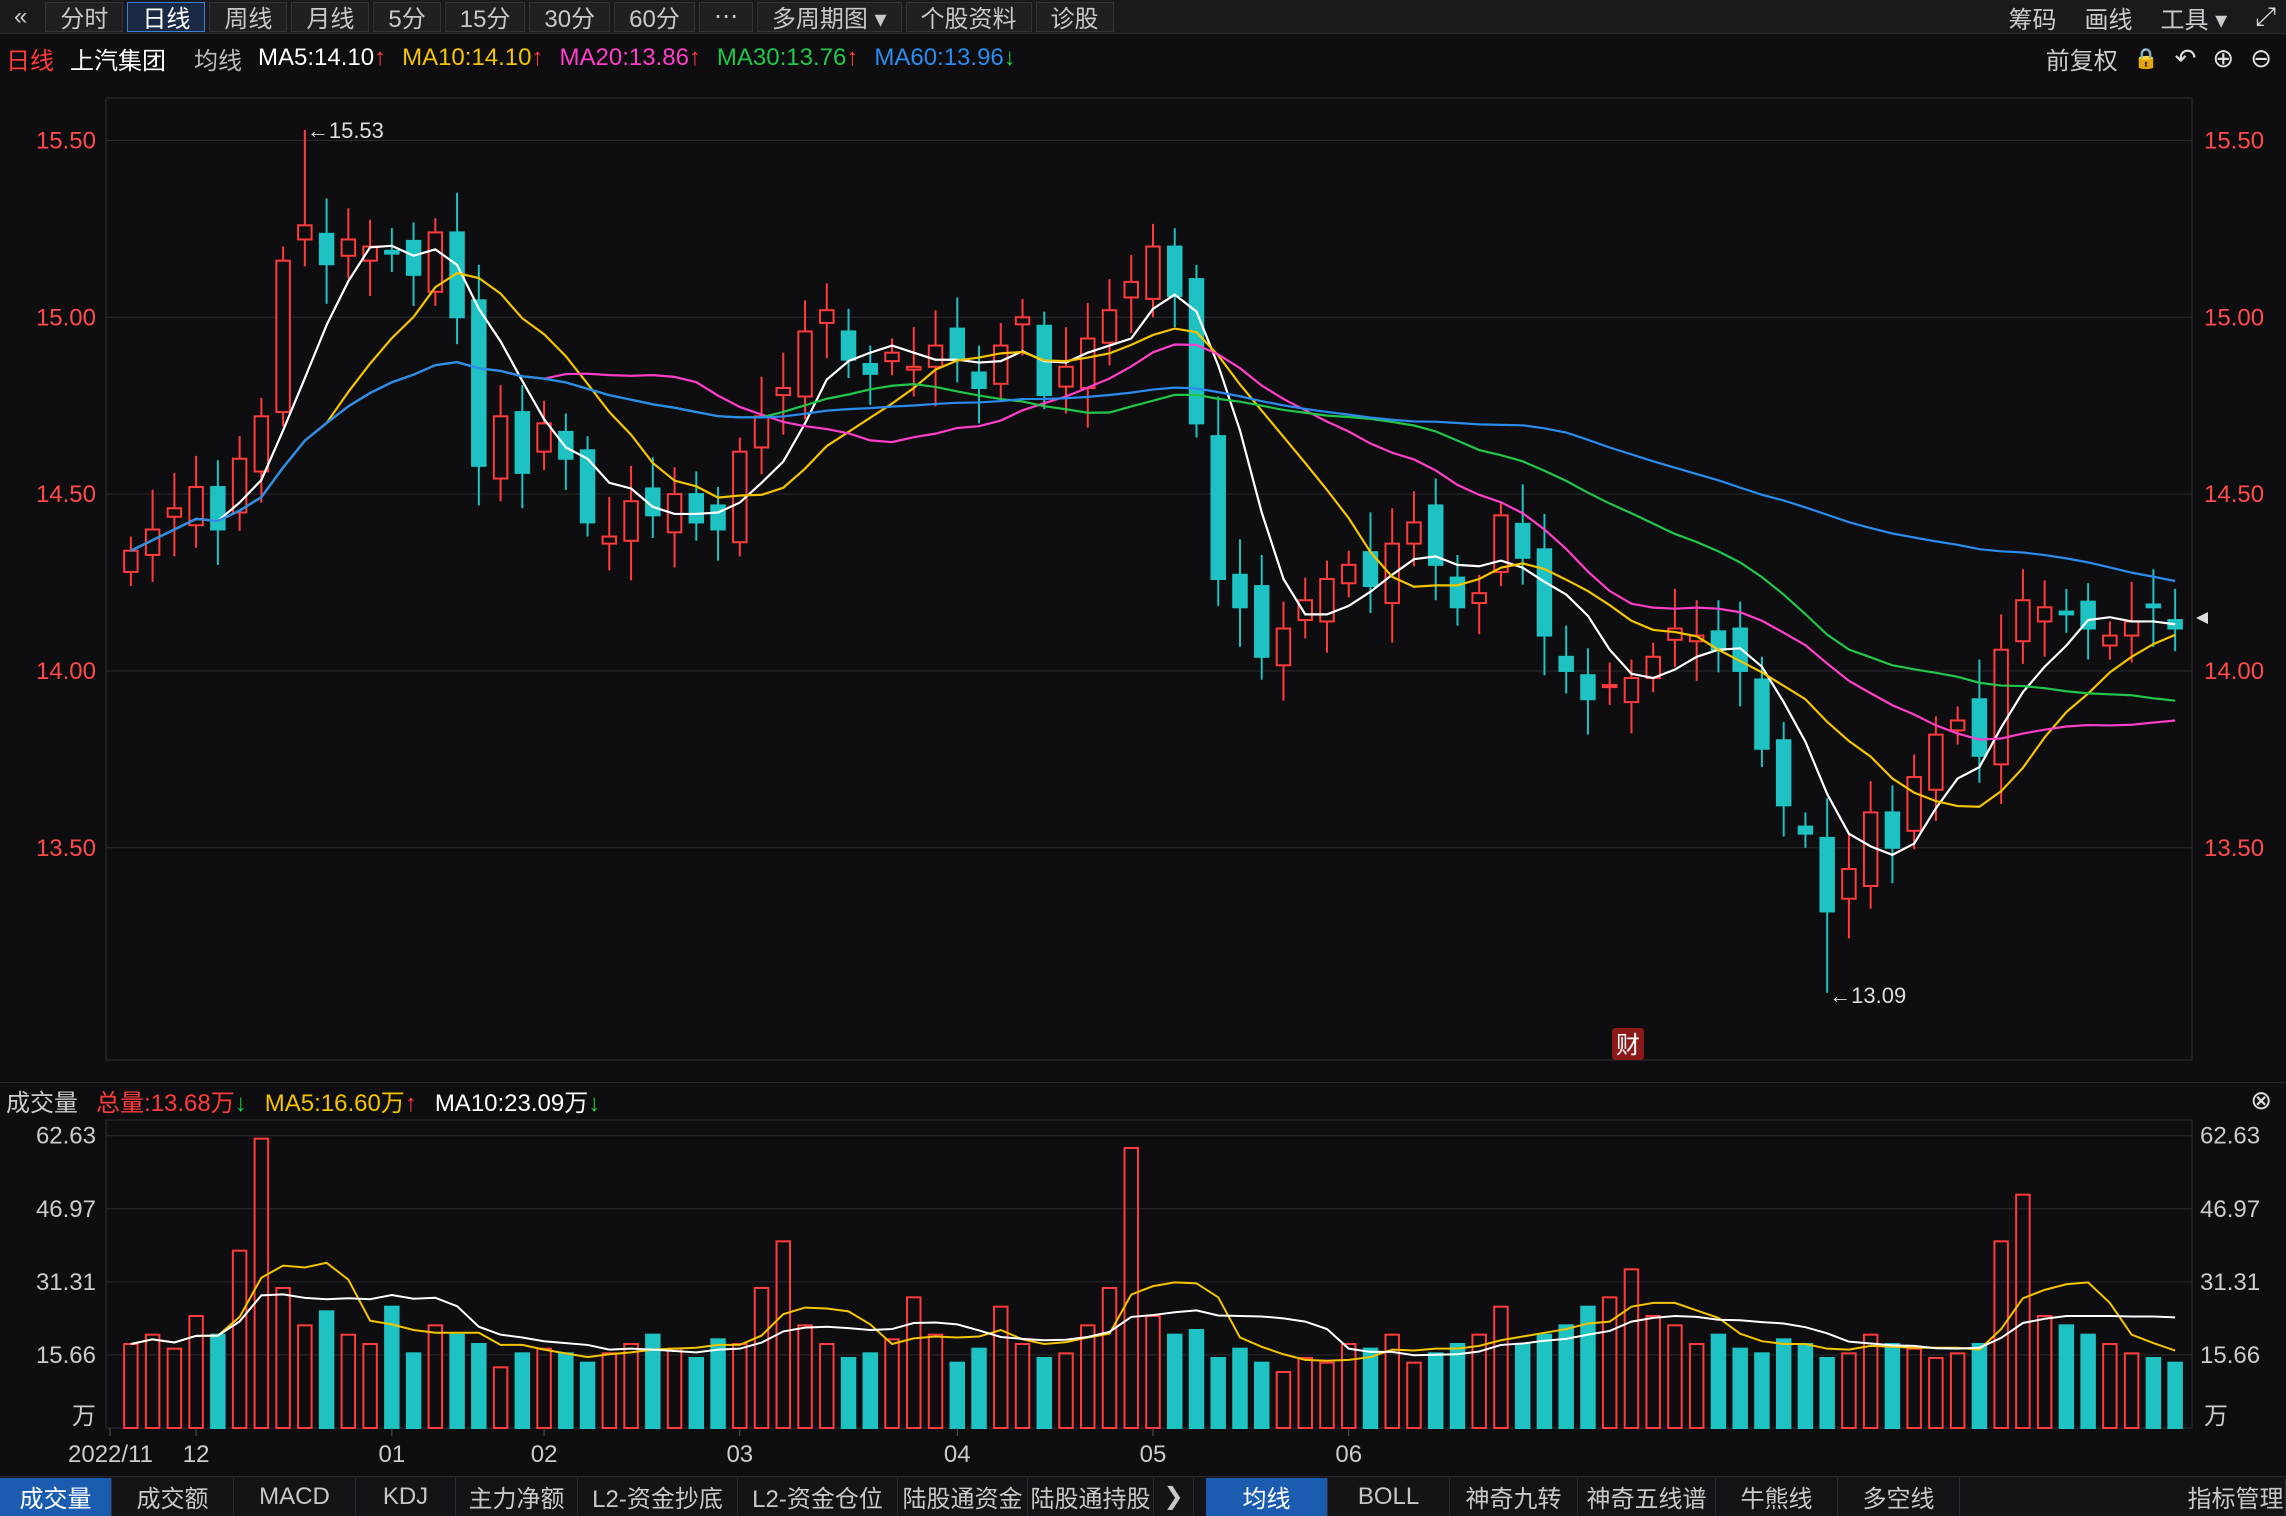 The height and width of the screenshot is (1516, 2286). What do you see at coordinates (1074, 17) in the screenshot?
I see `period-tab-11: 诊股` at bounding box center [1074, 17].